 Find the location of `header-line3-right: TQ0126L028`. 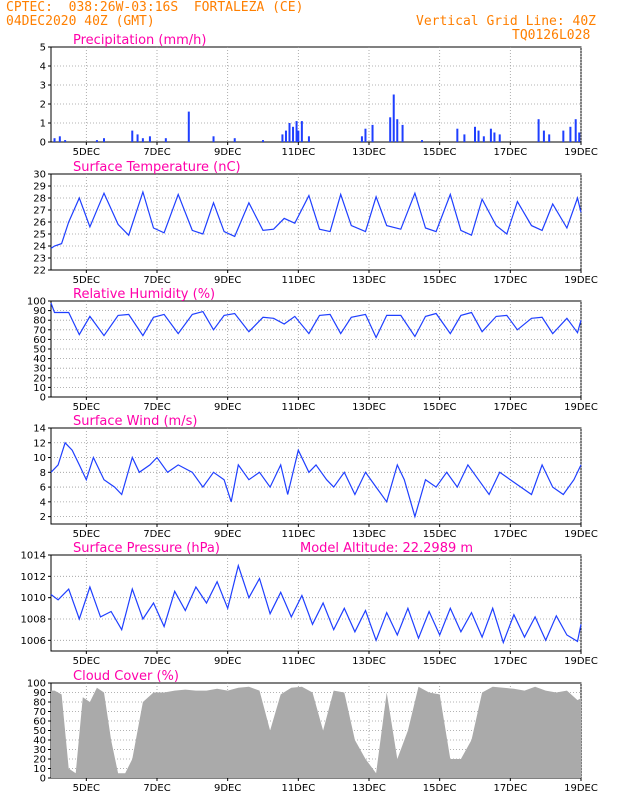

header-line3-right: TQ0126L028 is located at coordinates (551, 35).